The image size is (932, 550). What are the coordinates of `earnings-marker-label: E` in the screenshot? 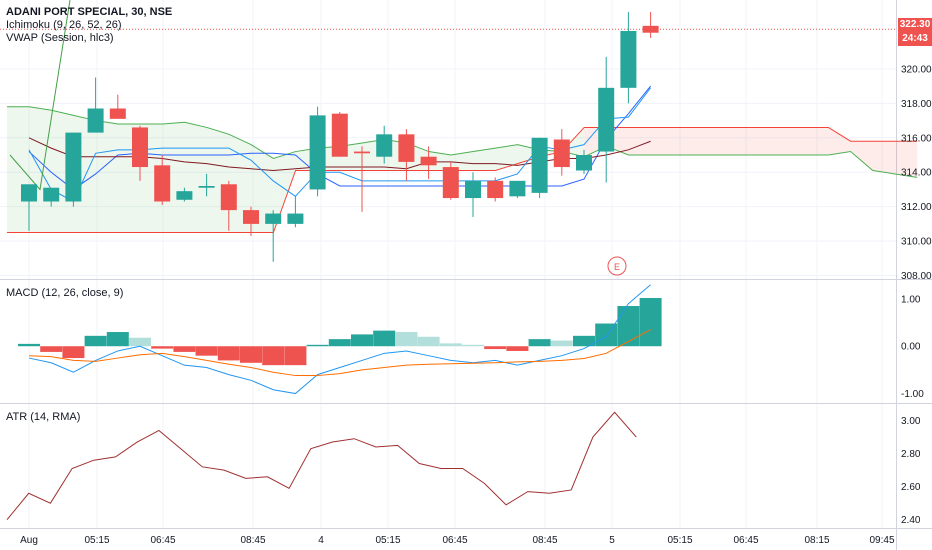 It's located at (617, 267).